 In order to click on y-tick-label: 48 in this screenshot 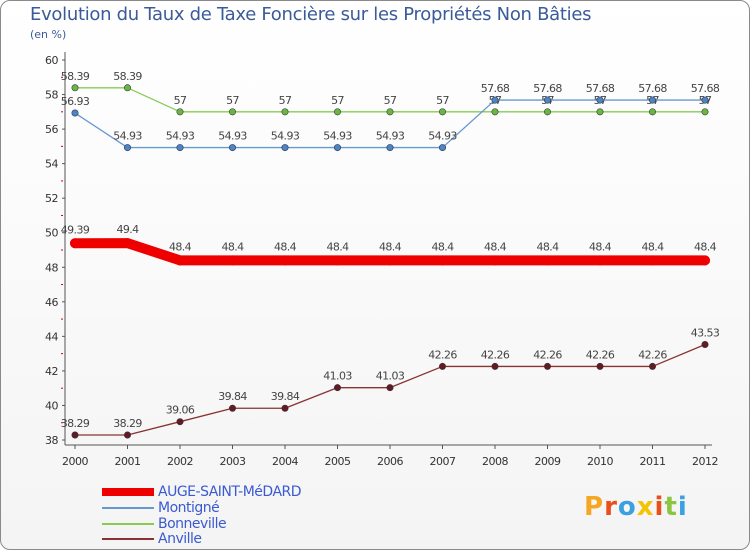, I will do `click(51, 267)`.